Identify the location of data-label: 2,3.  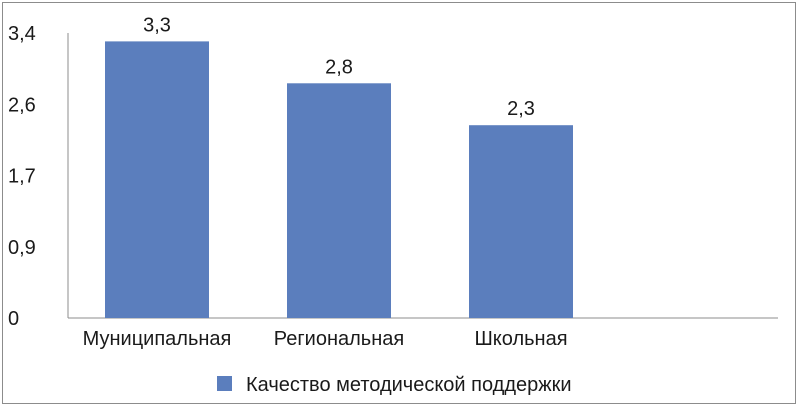
(521, 109).